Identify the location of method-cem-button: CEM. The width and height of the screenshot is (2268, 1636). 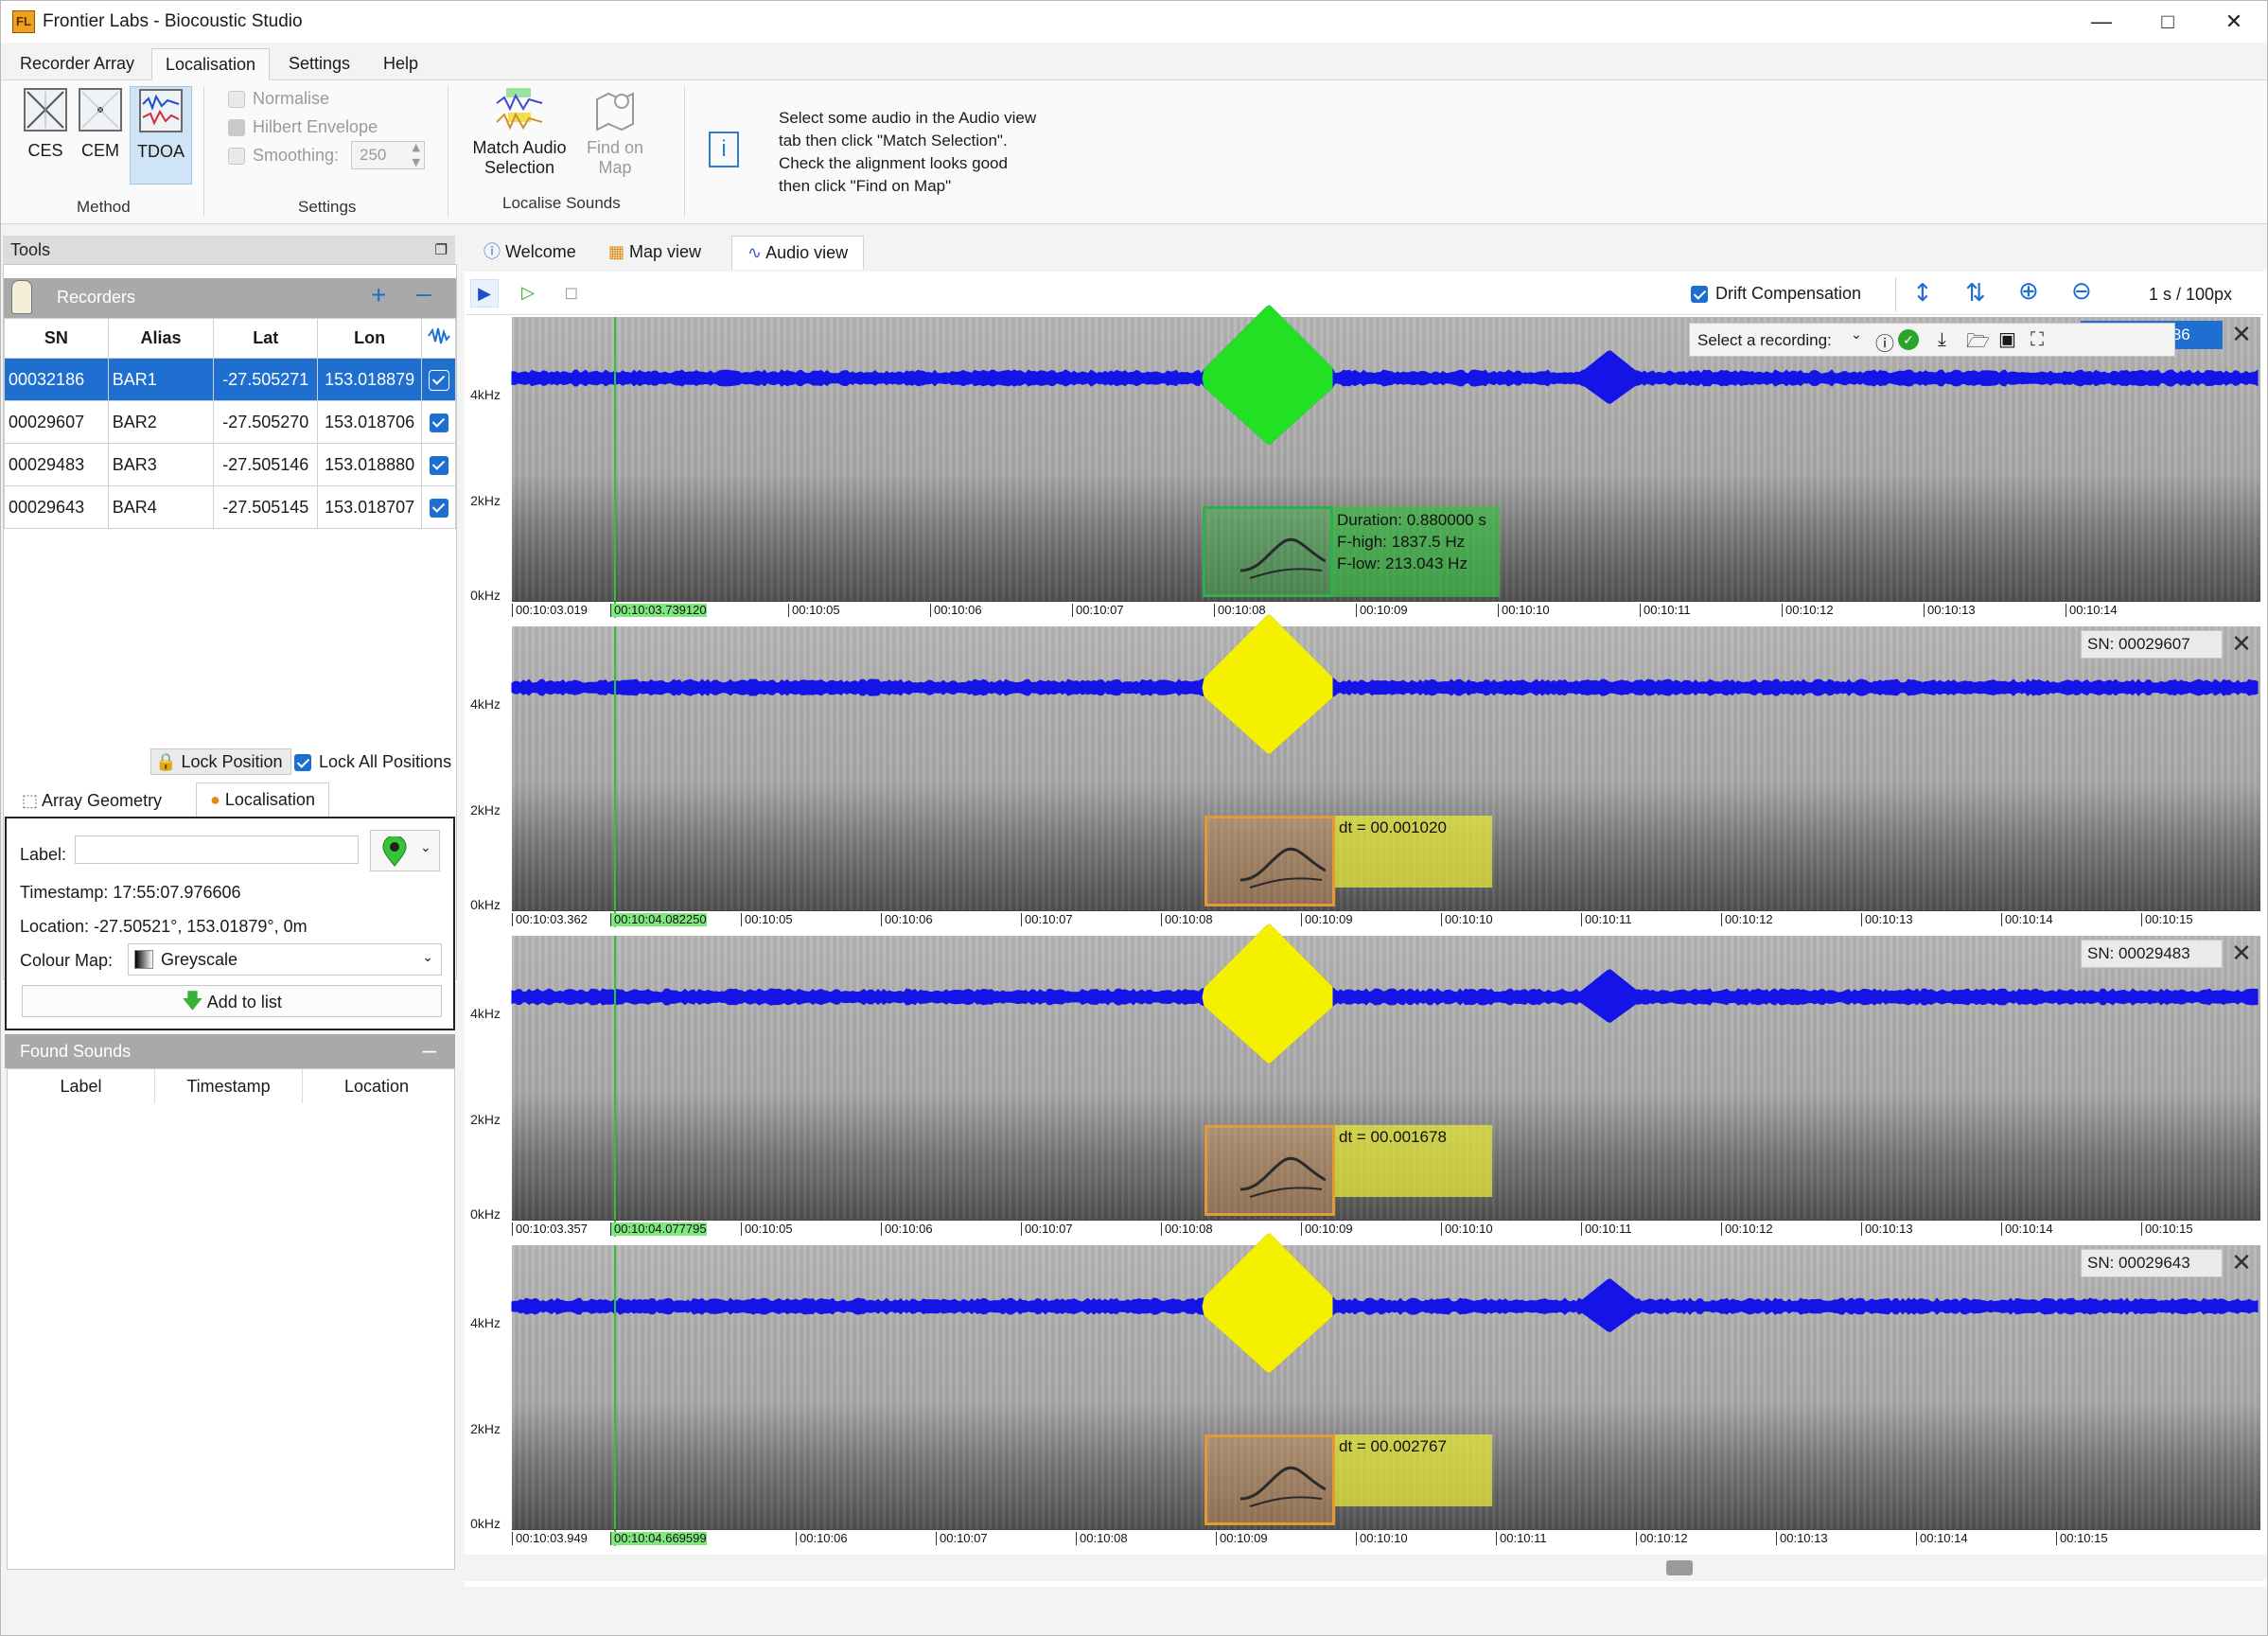
(100, 125).